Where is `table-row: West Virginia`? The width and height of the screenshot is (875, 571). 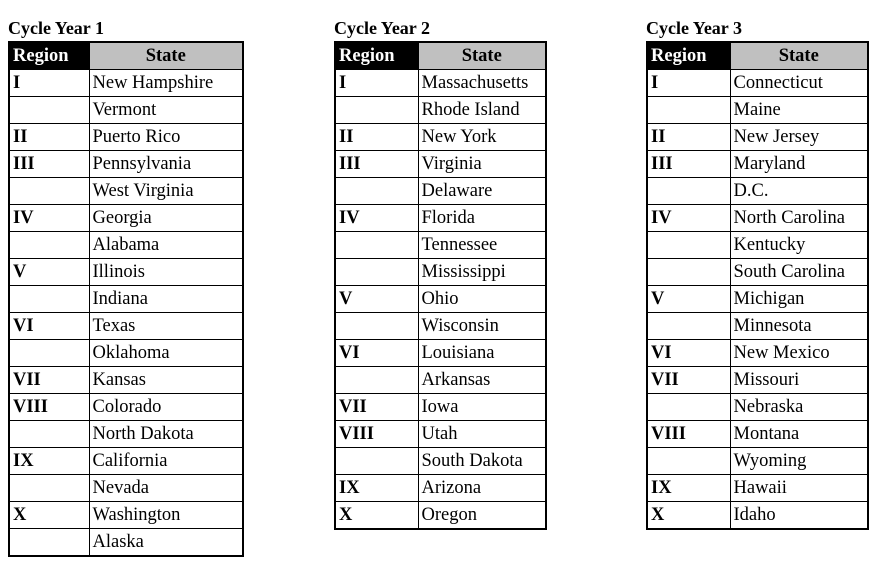 table-row: West Virginia is located at coordinates (126, 191).